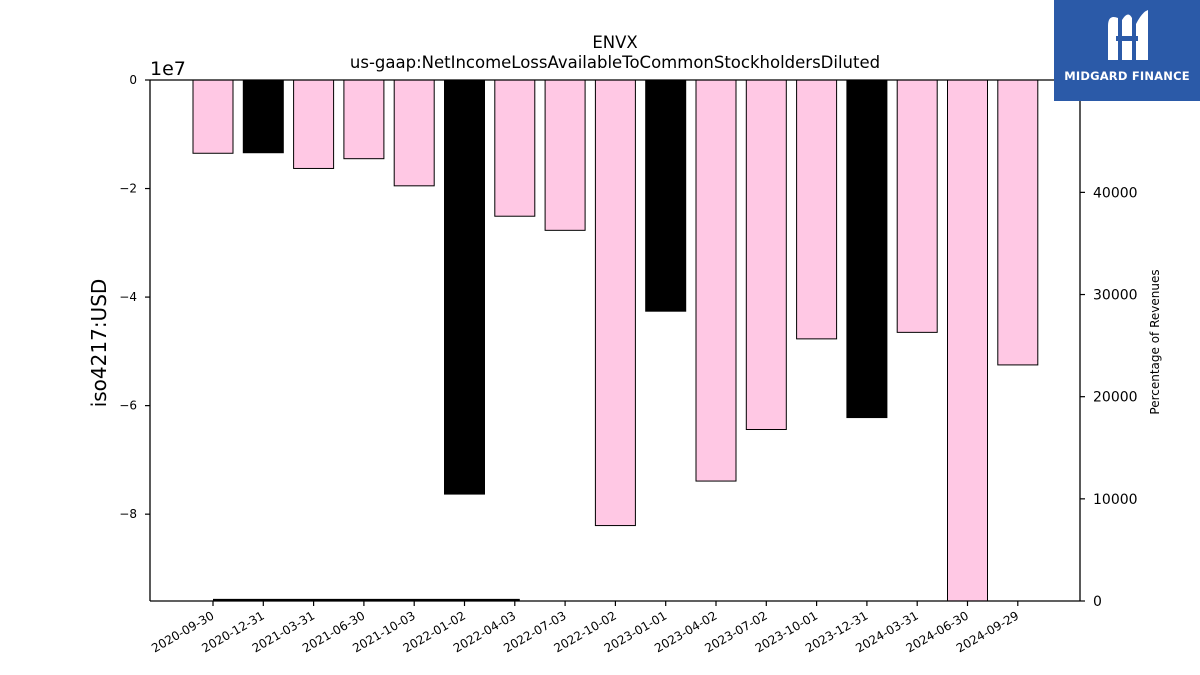 The width and height of the screenshot is (1200, 675). Describe the element at coordinates (128, 514) in the screenshot. I see `y-tick-label: −8` at that location.